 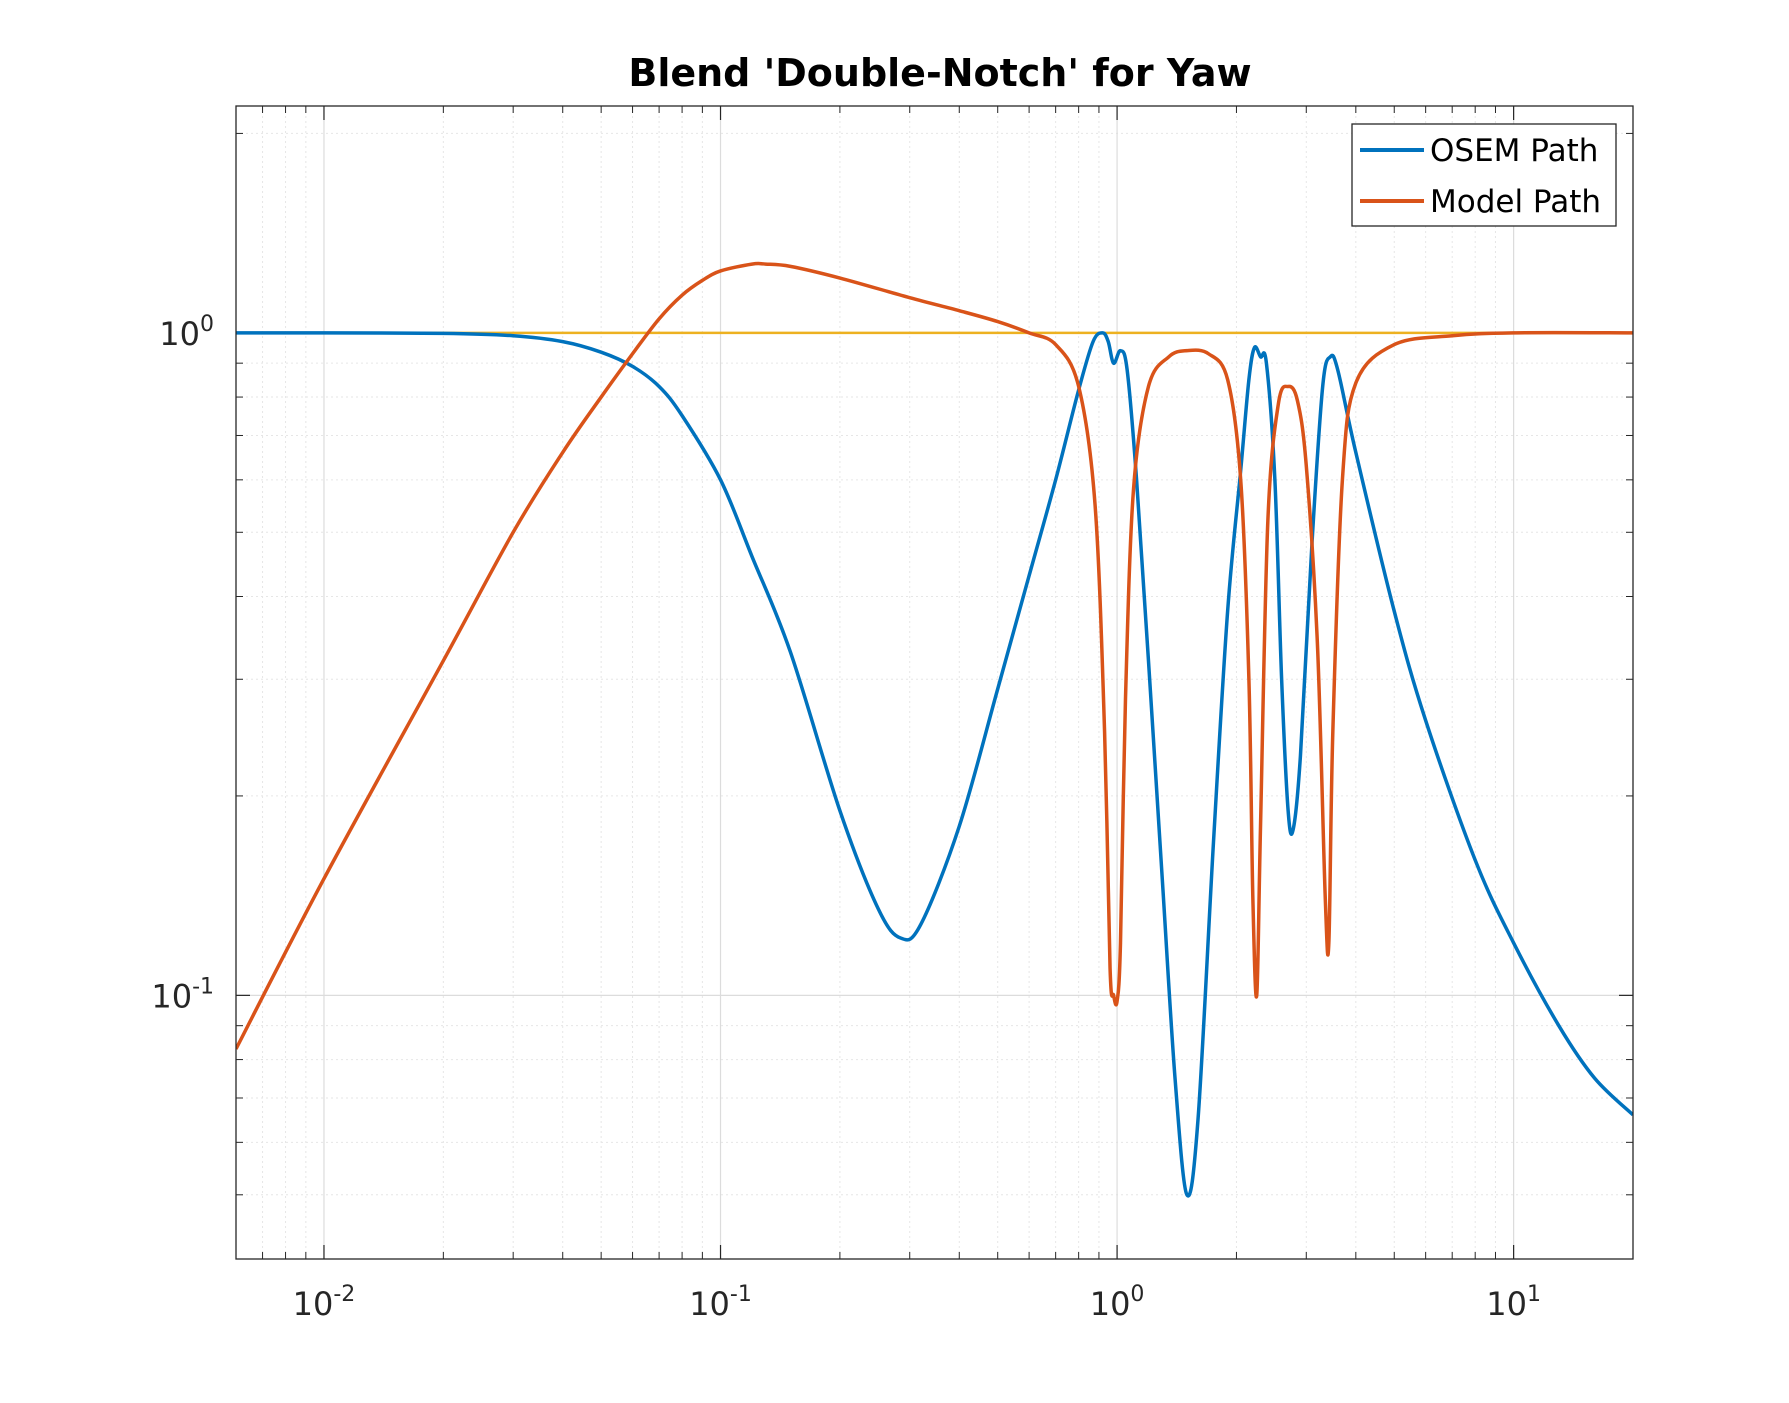 I want to click on y-tick-label: 10⁻¹, so click(x=182, y=994).